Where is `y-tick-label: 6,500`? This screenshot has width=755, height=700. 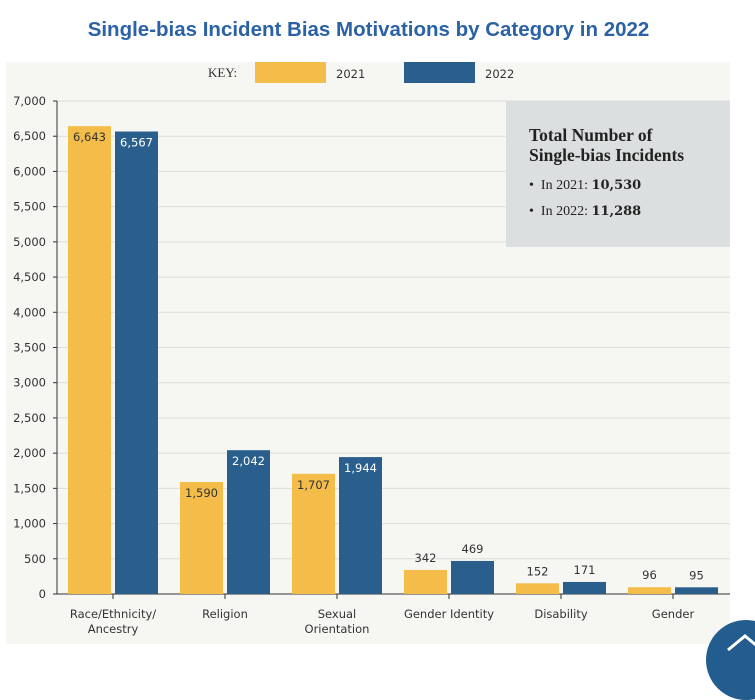
y-tick-label: 6,500 is located at coordinates (29, 136).